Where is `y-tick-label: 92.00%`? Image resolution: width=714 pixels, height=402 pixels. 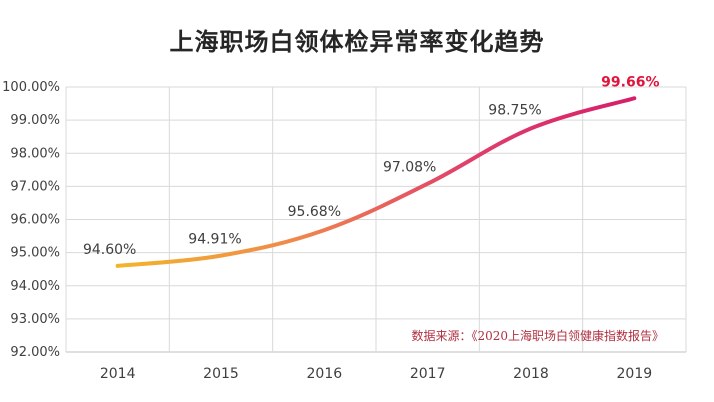 y-tick-label: 92.00% is located at coordinates (35, 352).